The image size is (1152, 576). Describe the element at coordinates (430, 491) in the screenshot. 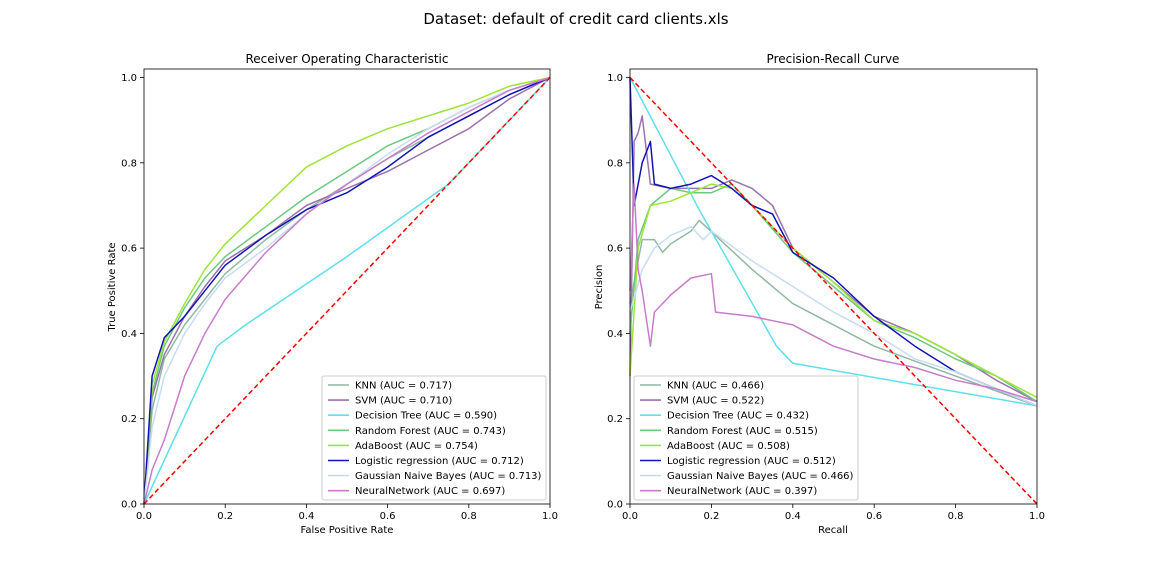

I see `roc-legend-entry: NeuralNetwork (AUC = 0.697)` at that location.